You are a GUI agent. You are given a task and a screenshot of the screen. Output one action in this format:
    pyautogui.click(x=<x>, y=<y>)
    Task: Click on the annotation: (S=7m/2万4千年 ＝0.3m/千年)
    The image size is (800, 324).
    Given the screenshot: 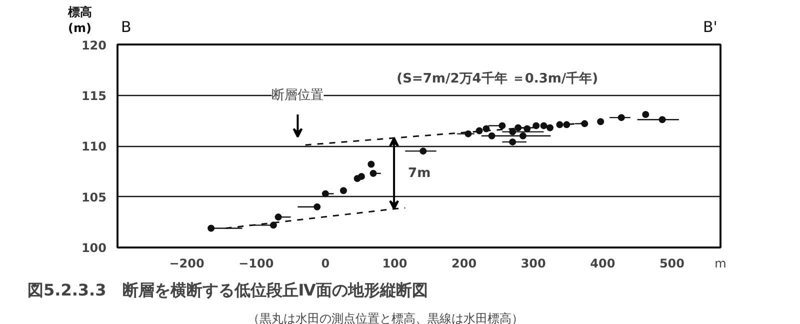 What is the action you would take?
    pyautogui.click(x=497, y=78)
    